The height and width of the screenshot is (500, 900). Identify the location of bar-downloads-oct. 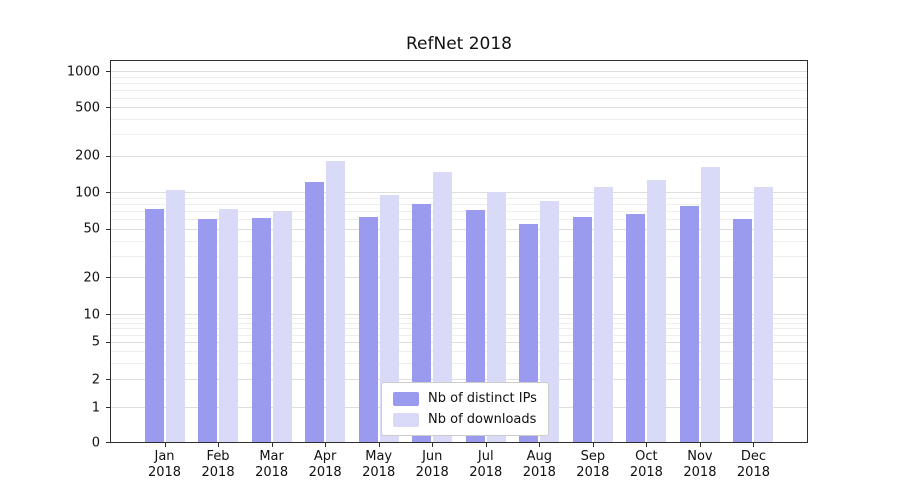
(657, 311).